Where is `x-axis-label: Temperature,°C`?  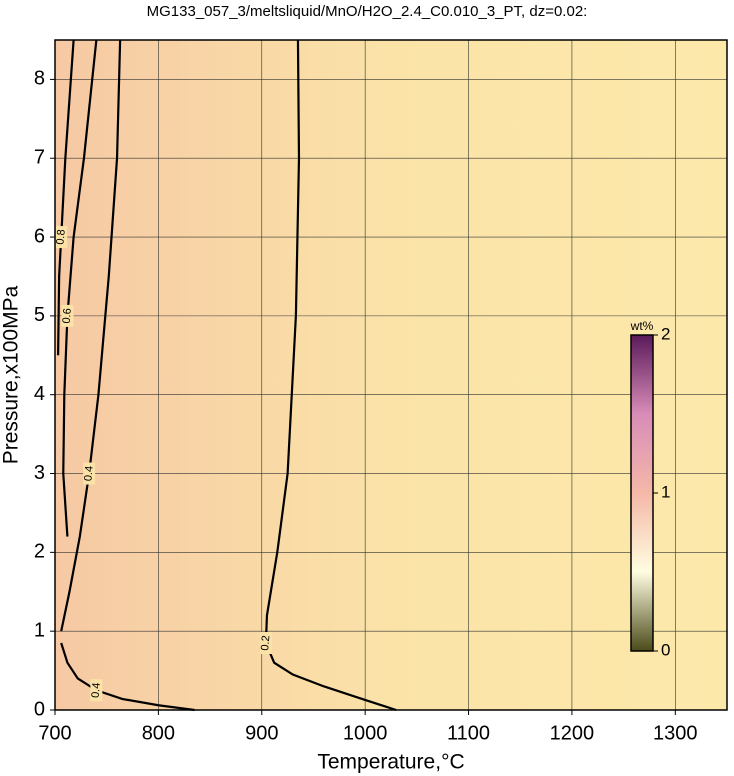
x-axis-label: Temperature,°C is located at coordinates (390, 762).